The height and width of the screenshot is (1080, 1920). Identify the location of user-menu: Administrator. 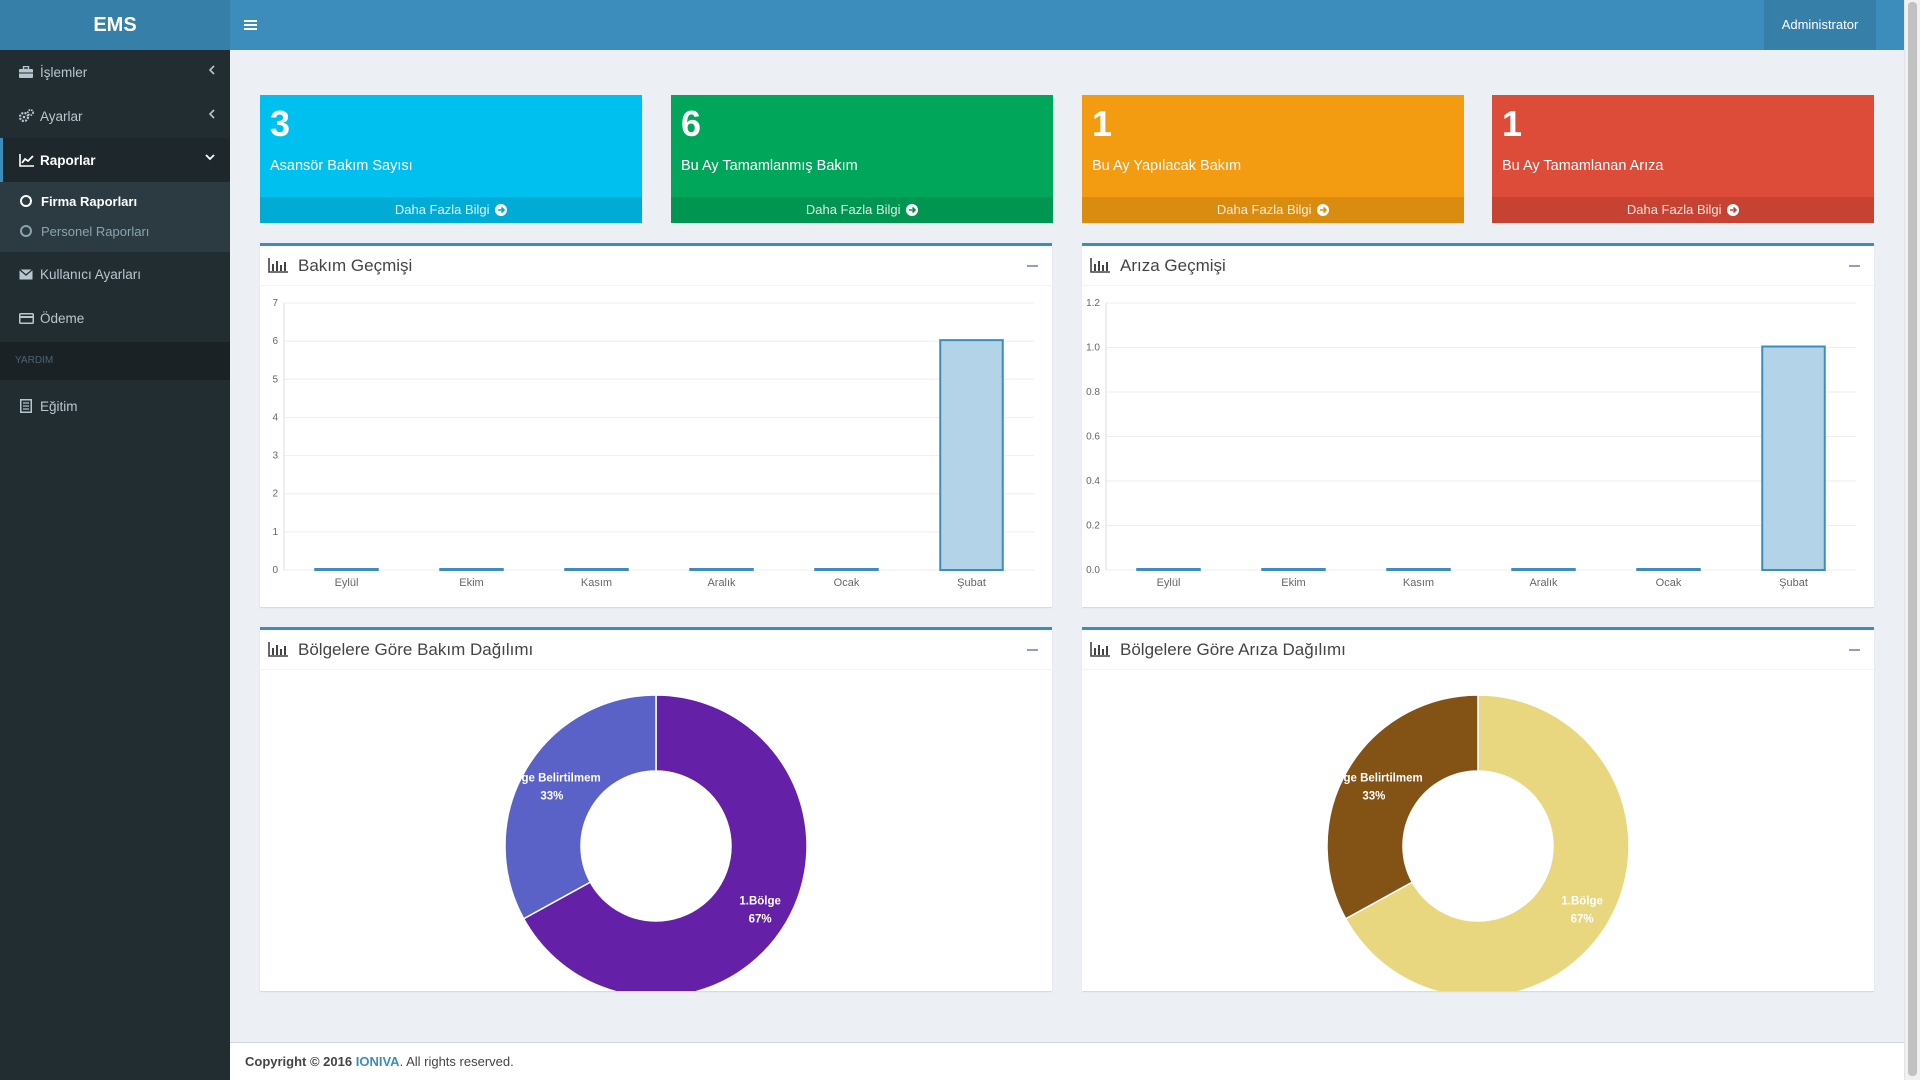
(1820, 25).